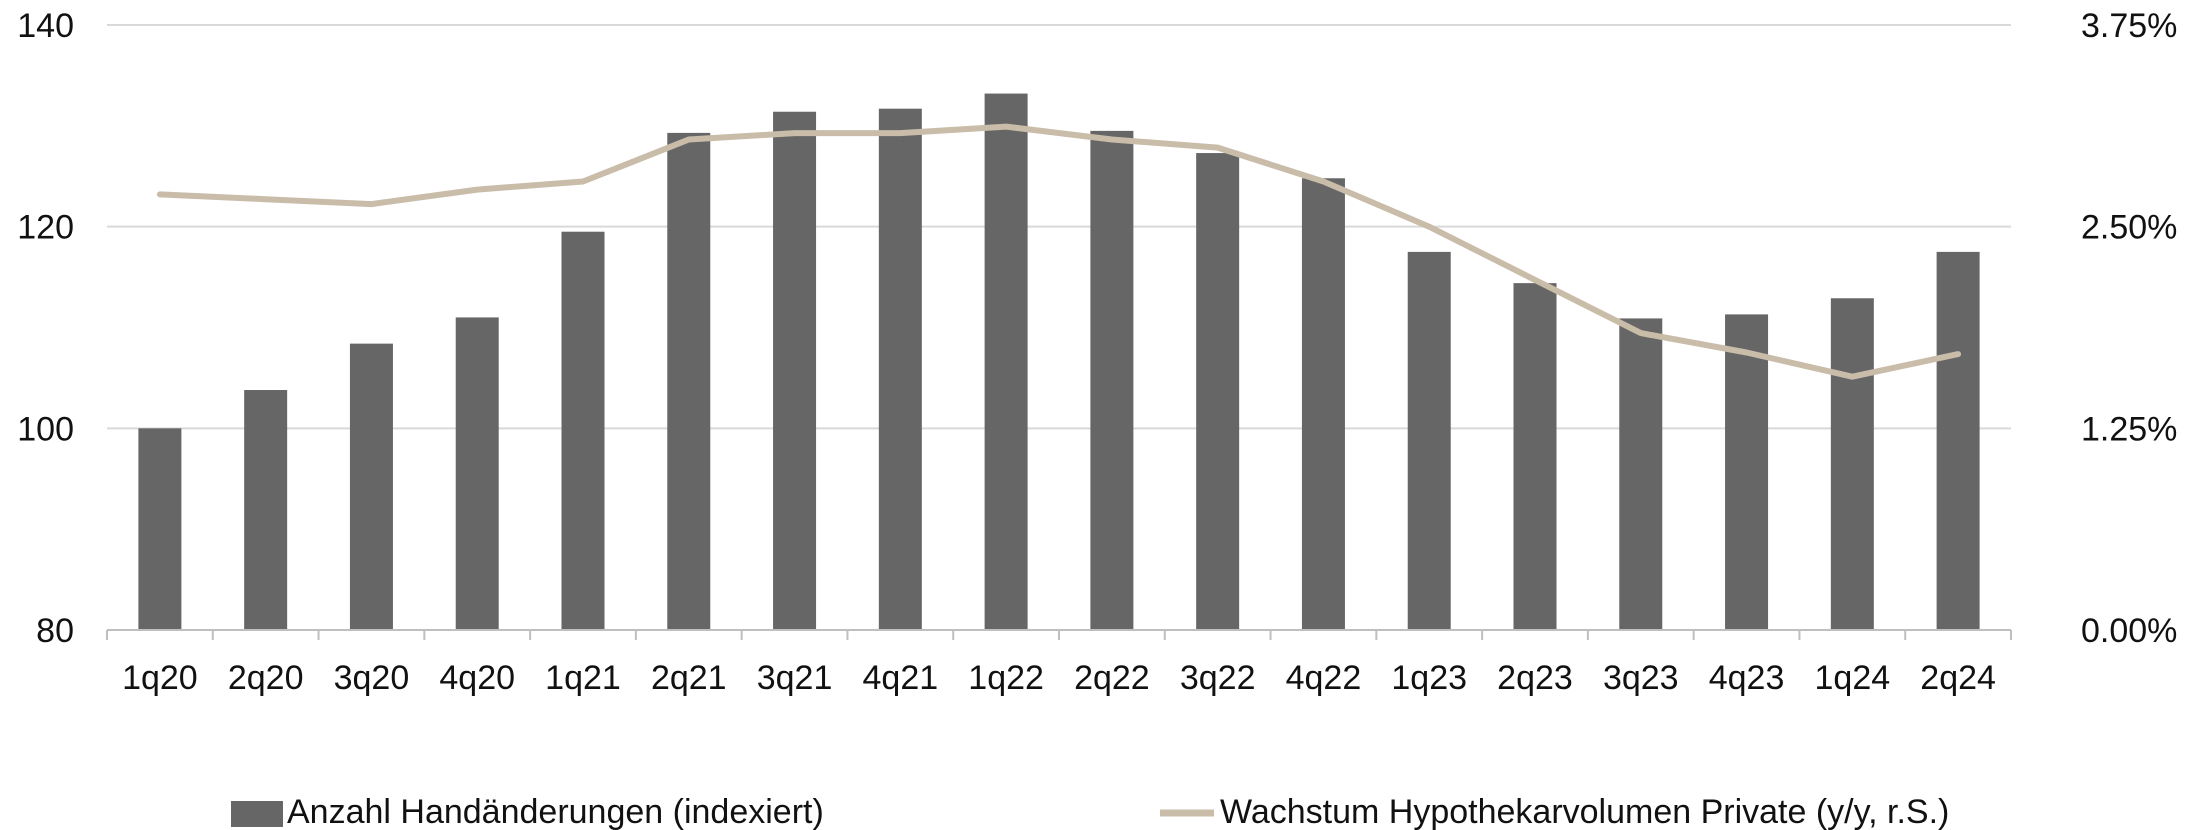 Image resolution: width=2211 pixels, height=830 pixels. I want to click on legend-swatch-bar, so click(257, 814).